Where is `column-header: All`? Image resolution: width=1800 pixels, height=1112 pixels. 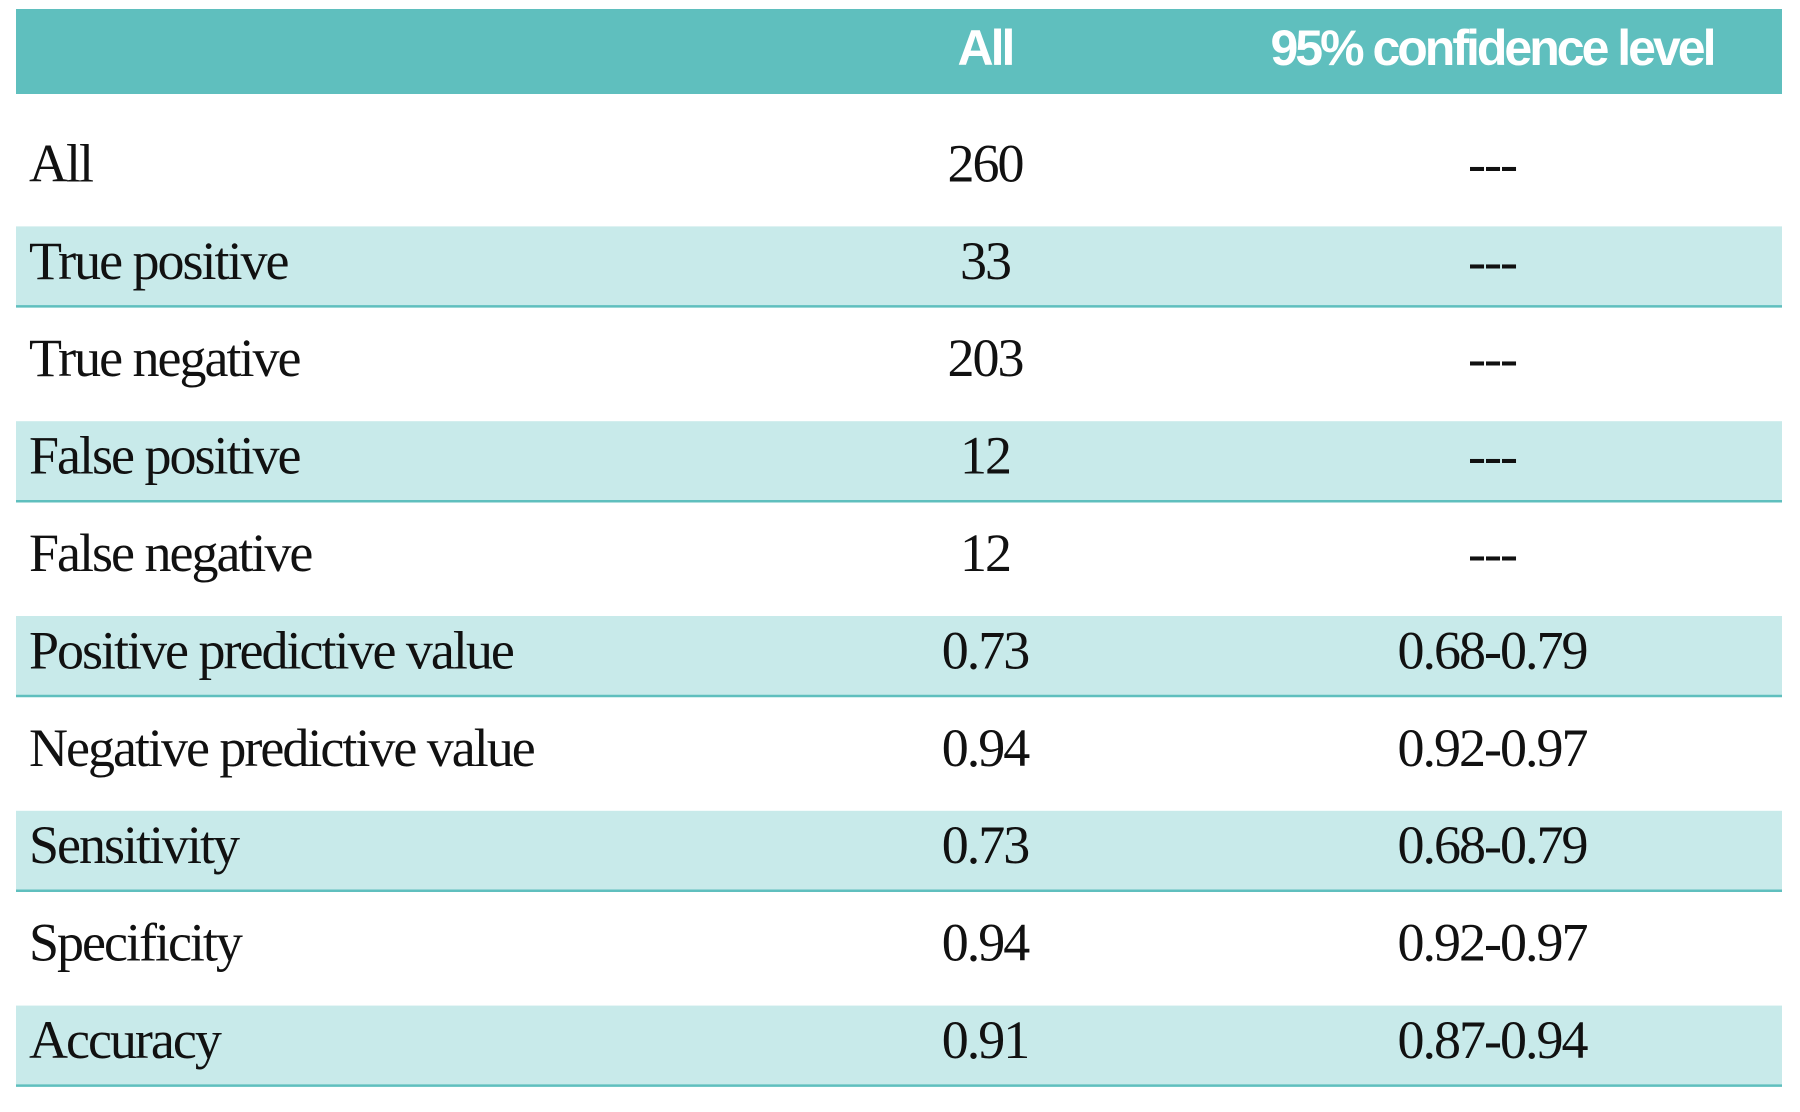 column-header: All is located at coordinates (985, 48).